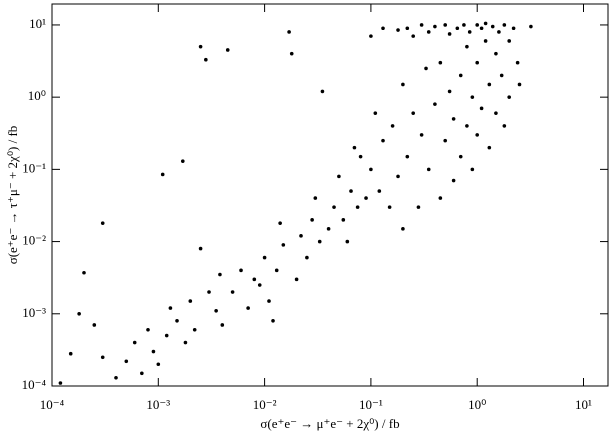  Describe the element at coordinates (477, 404) in the screenshot. I see `x-tick-label: 10⁰` at that location.